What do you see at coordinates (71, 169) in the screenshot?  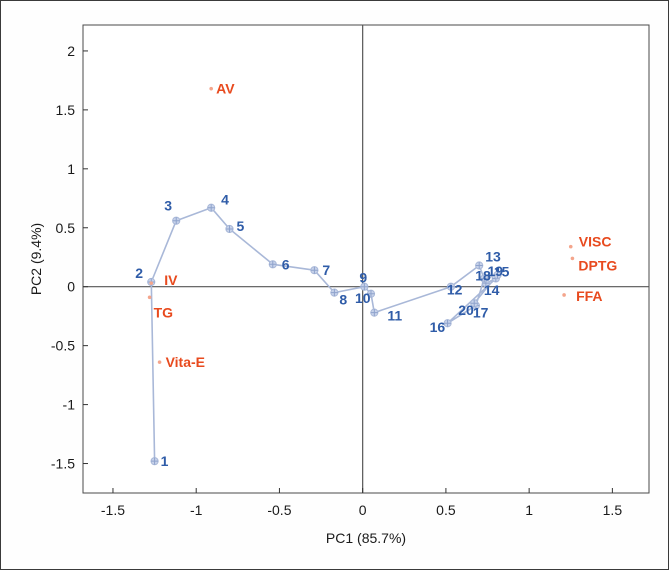 I see `y-tick-label: 1` at bounding box center [71, 169].